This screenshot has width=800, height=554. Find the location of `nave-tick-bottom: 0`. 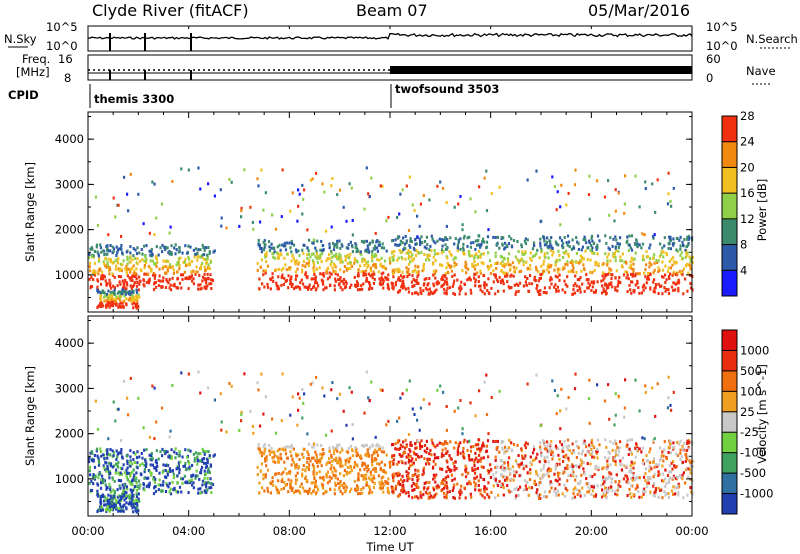

nave-tick-bottom: 0 is located at coordinates (709, 78).